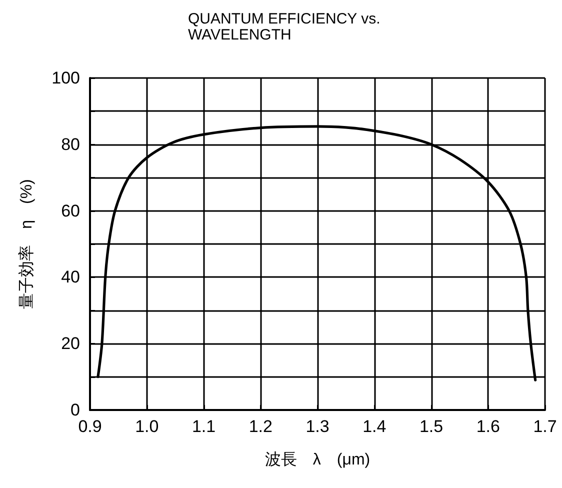 The width and height of the screenshot is (562, 488). I want to click on x-tick-label: 1.5, so click(431, 426).